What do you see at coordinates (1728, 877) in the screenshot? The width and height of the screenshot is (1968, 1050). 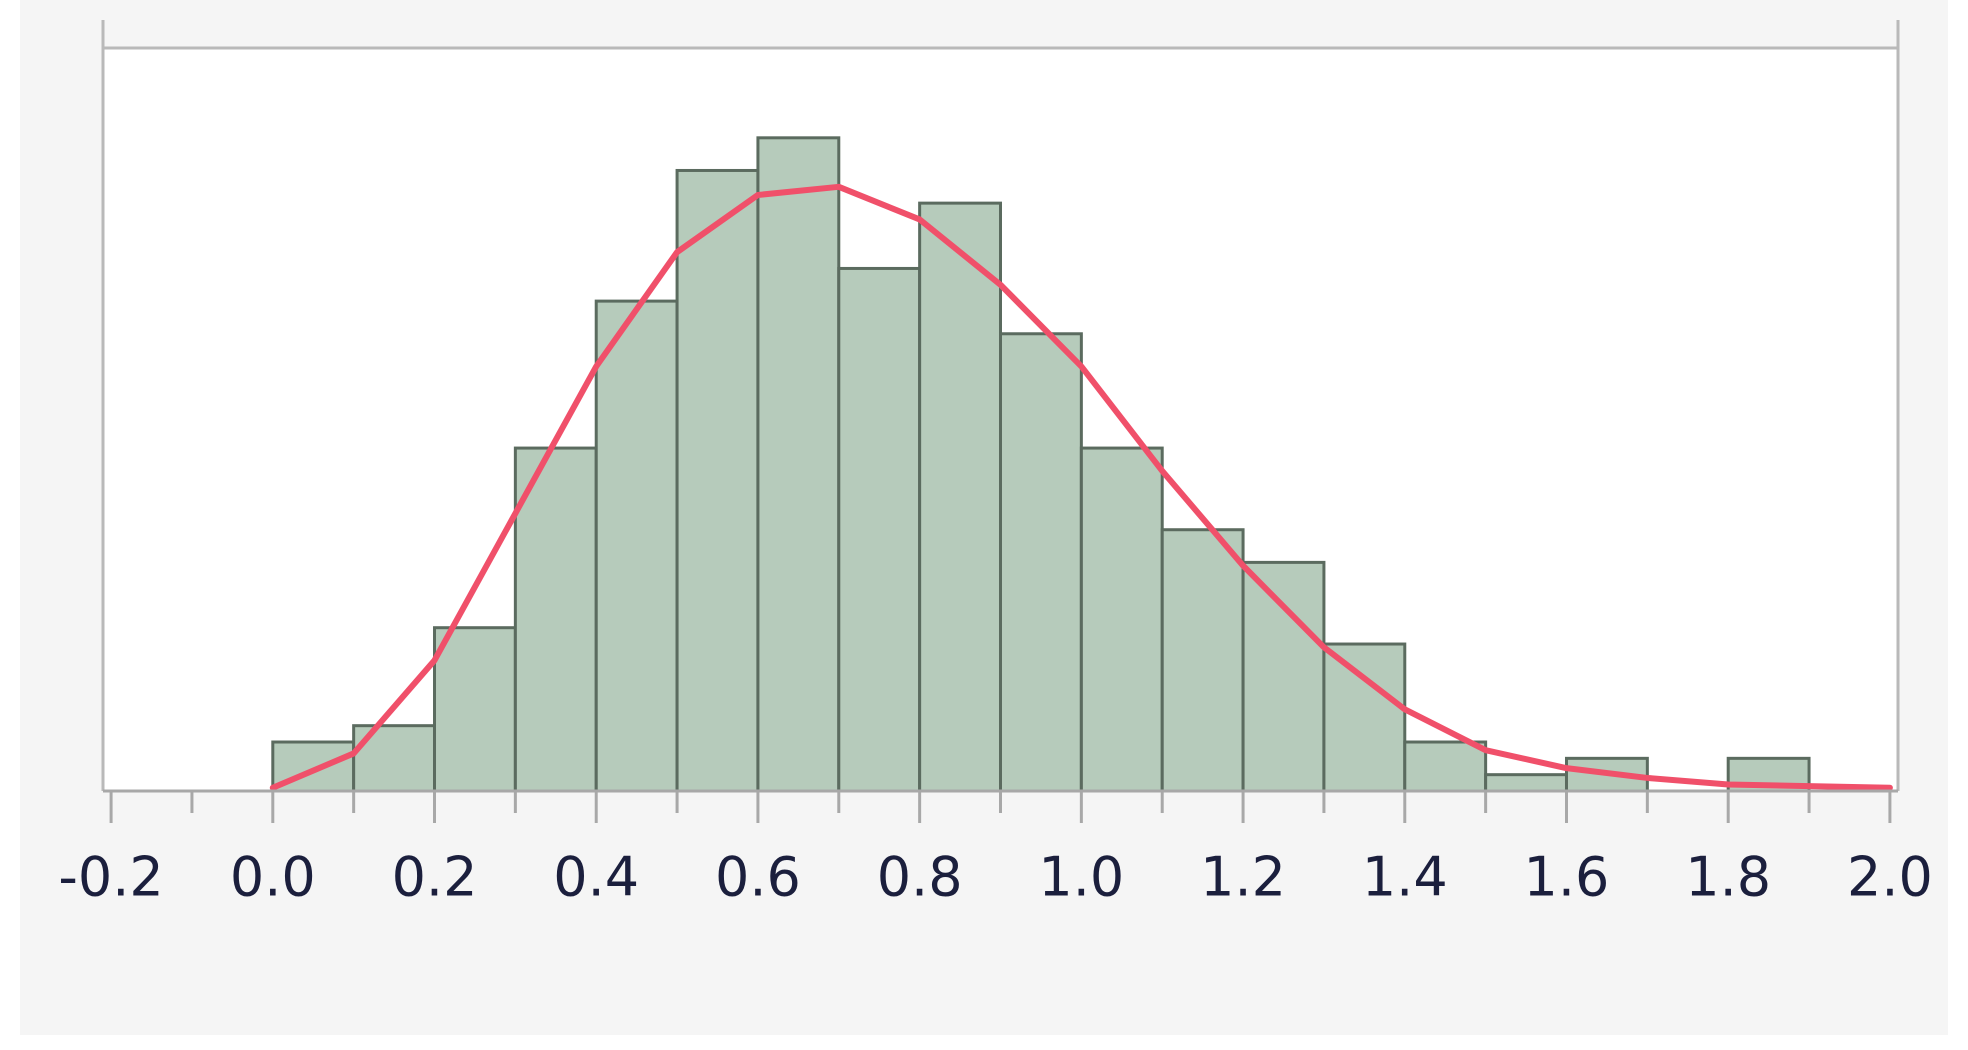 I see `x-tick-label: 1.8` at bounding box center [1728, 877].